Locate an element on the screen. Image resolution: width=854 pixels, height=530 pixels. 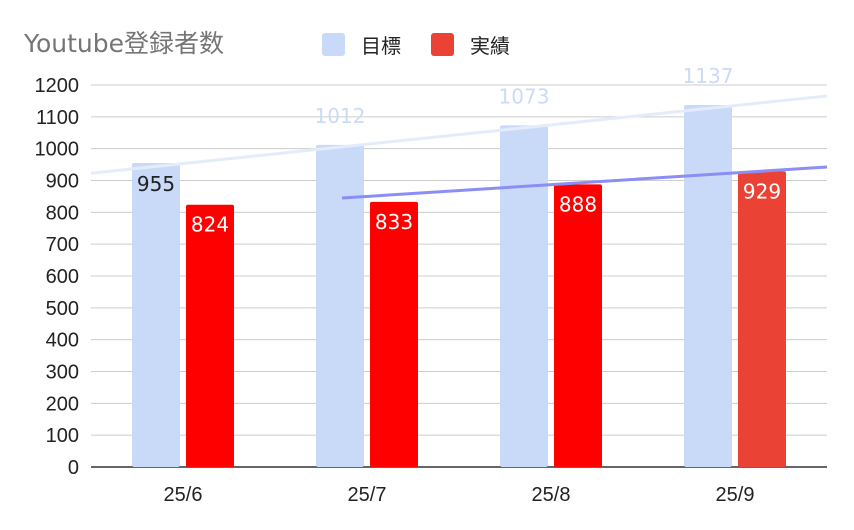
legend-label-target: 目標 is located at coordinates (381, 46).